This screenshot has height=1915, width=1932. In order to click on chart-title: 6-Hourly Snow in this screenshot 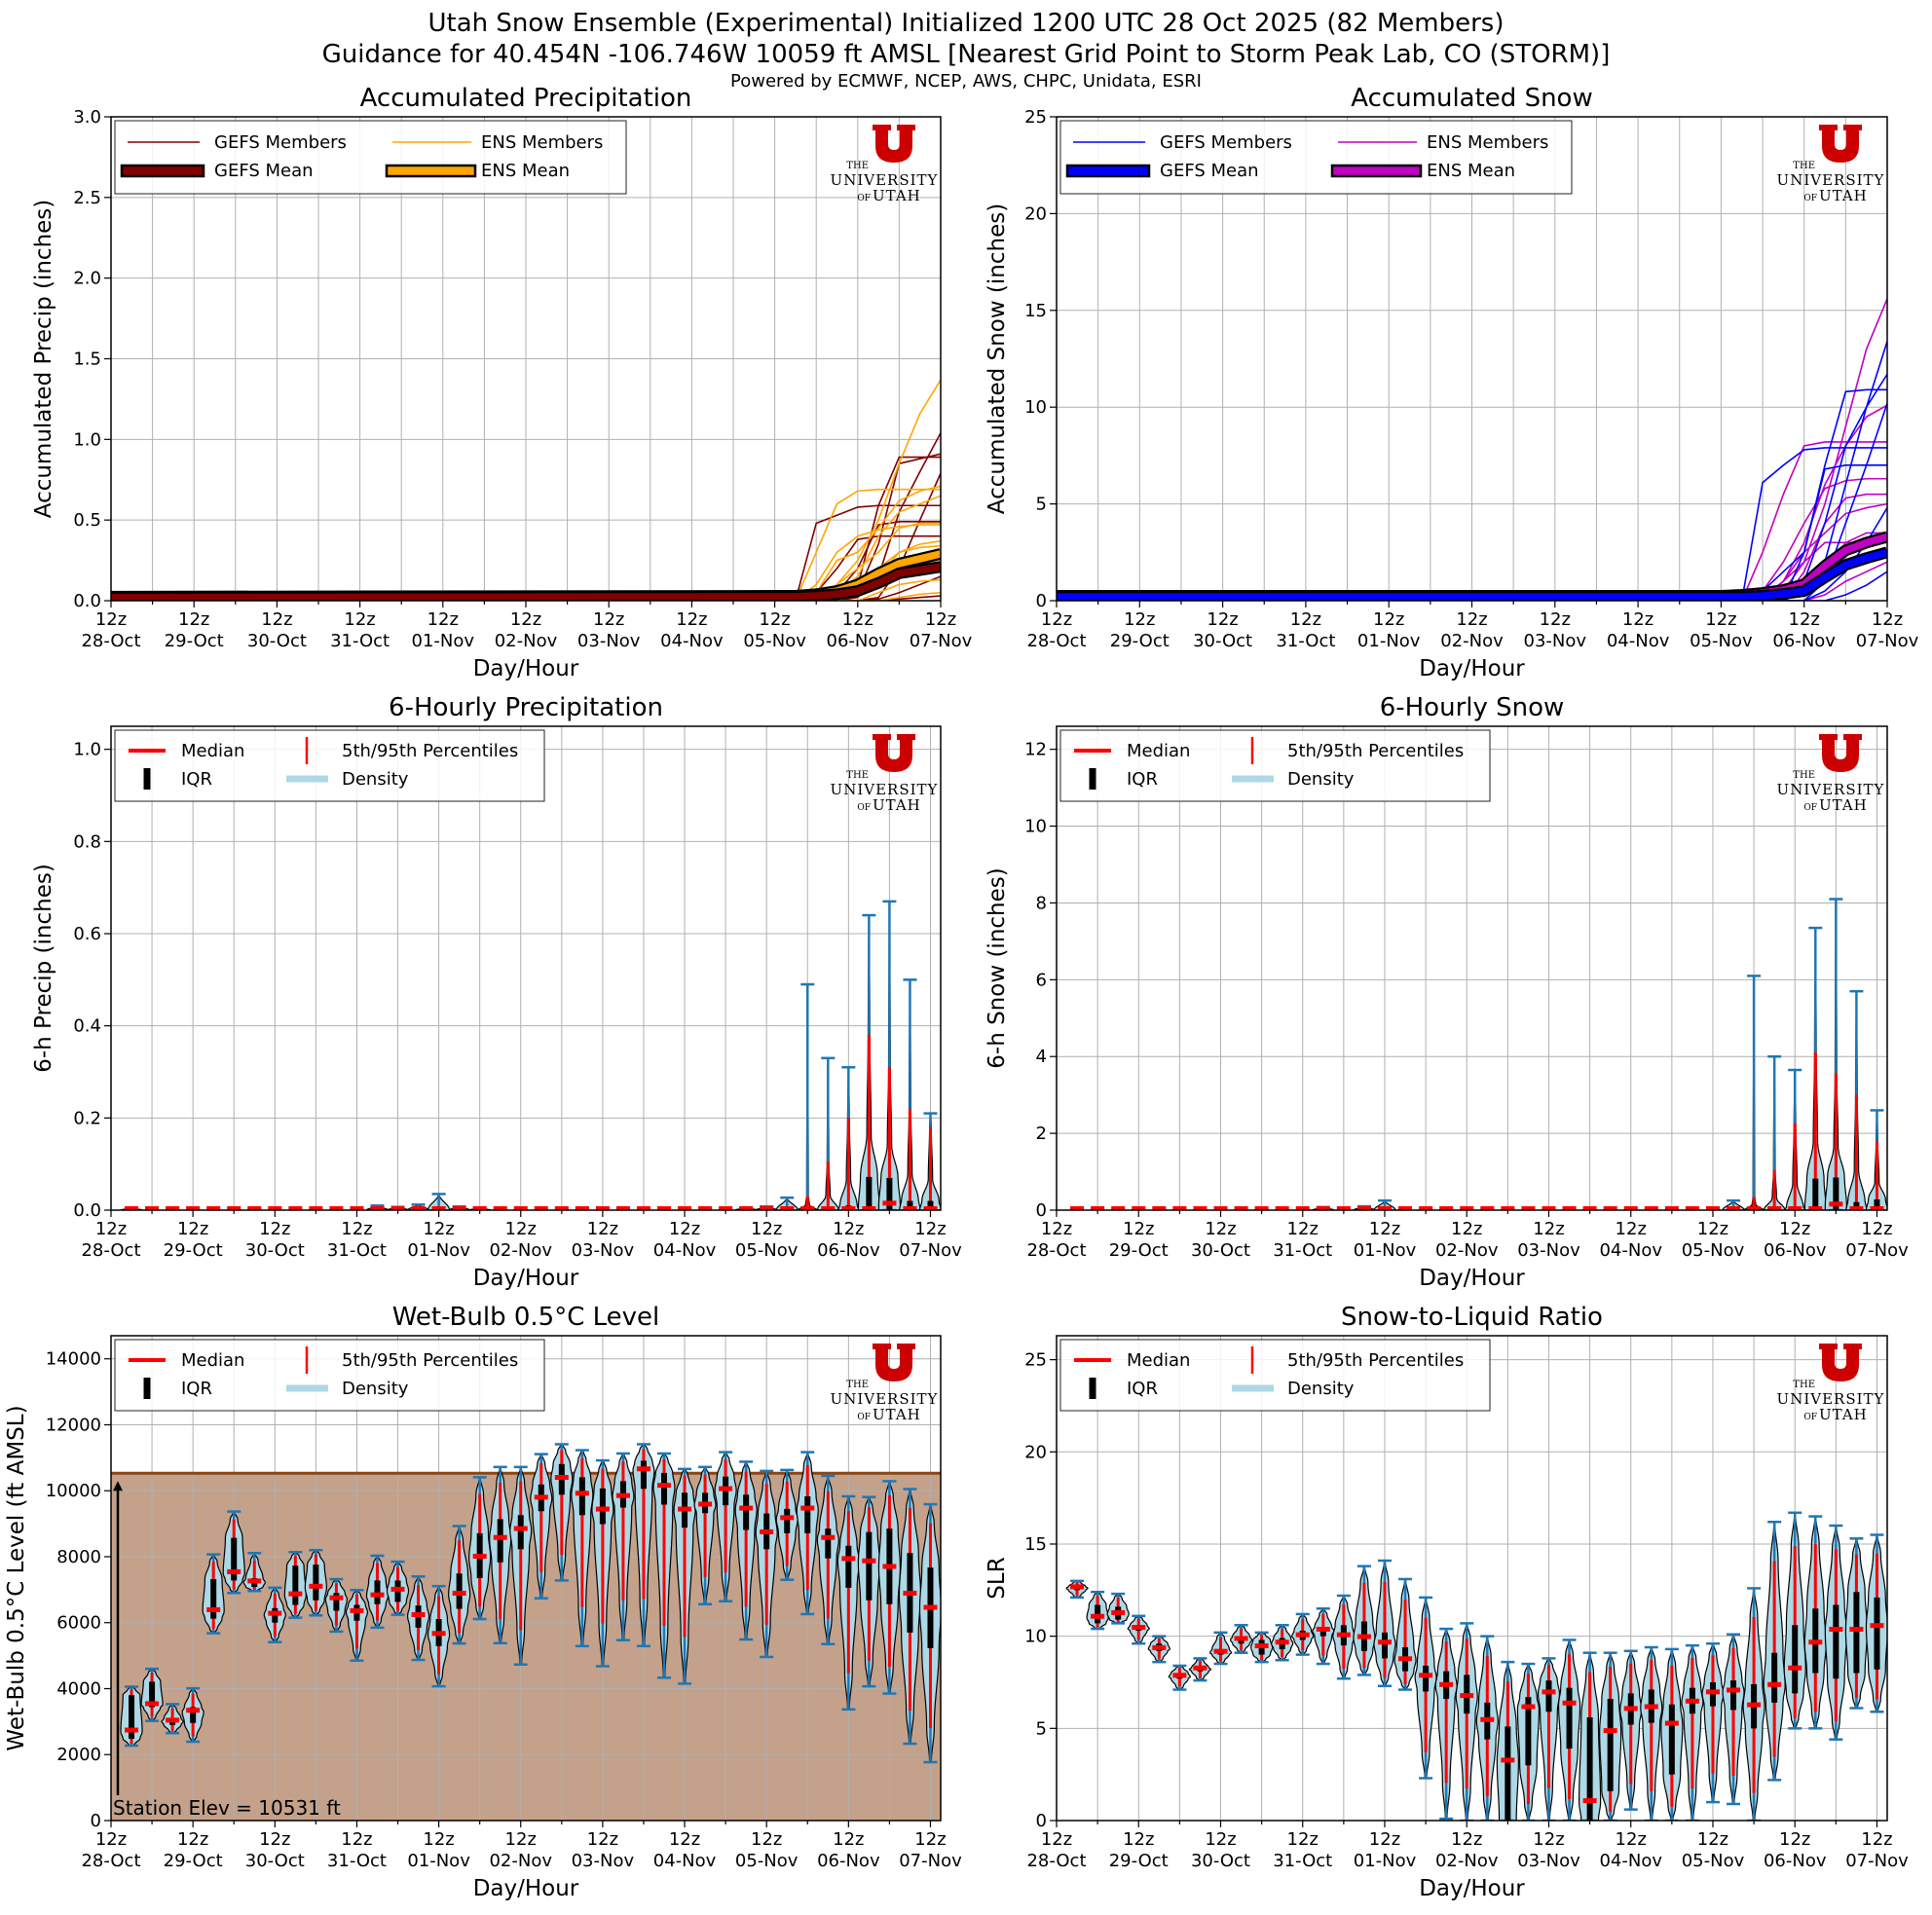, I will do `click(1473, 707)`.